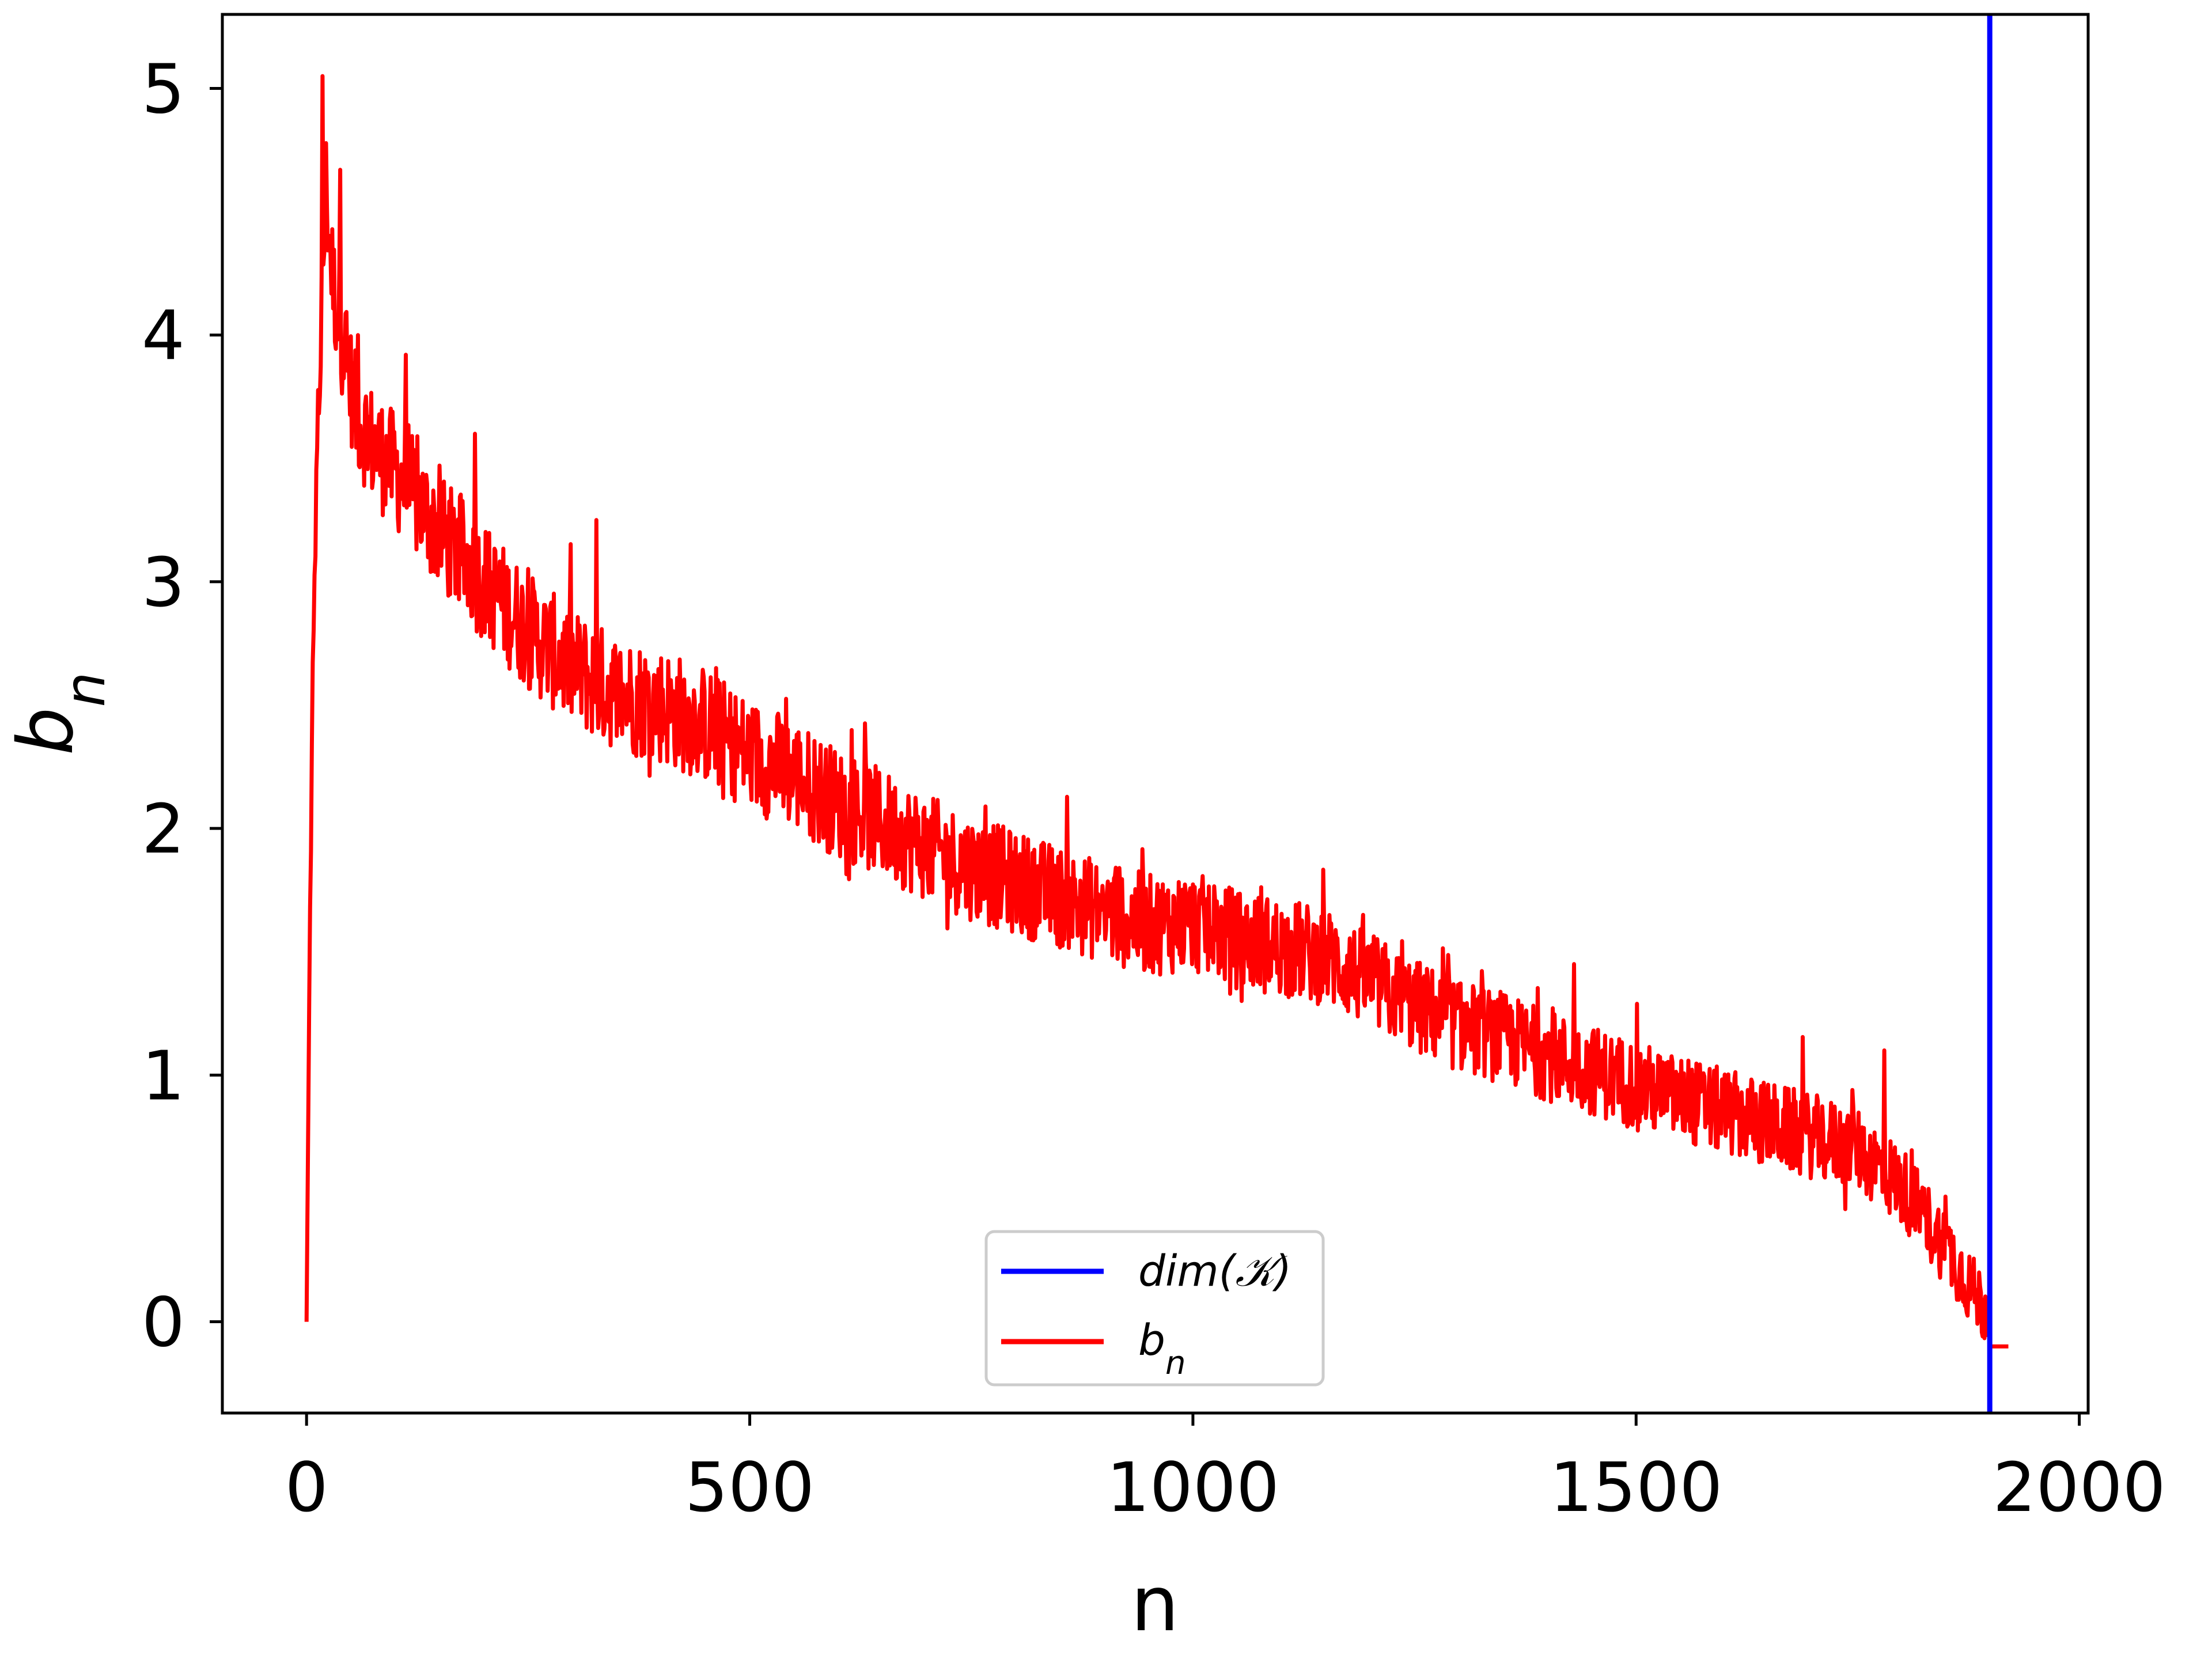 The image size is (2212, 1659). What do you see at coordinates (60, 714) in the screenshot?
I see `y-axis-label: bn` at bounding box center [60, 714].